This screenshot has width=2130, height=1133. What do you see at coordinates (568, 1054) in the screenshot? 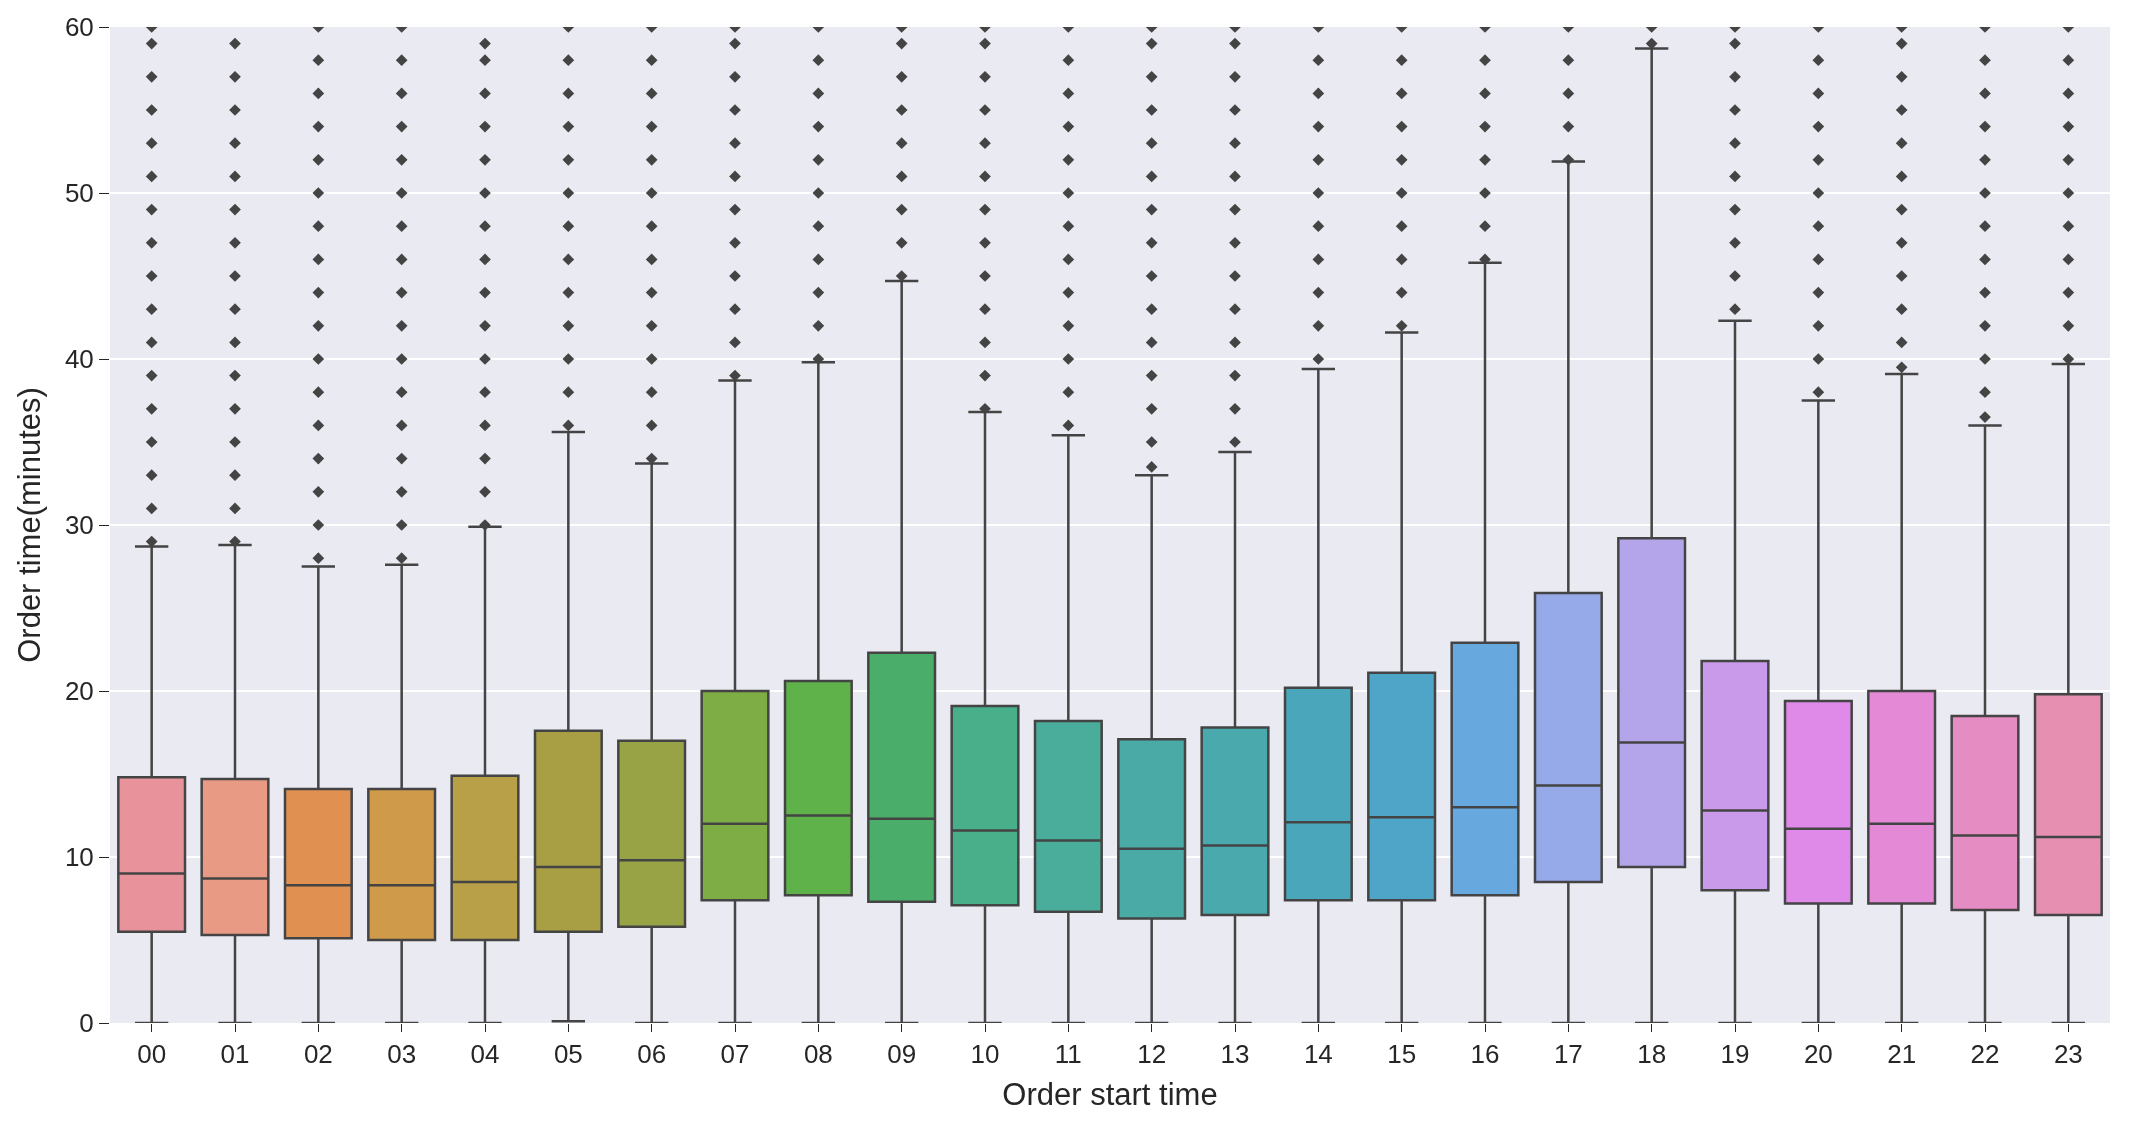
I see `x-tick-label: 05` at bounding box center [568, 1054].